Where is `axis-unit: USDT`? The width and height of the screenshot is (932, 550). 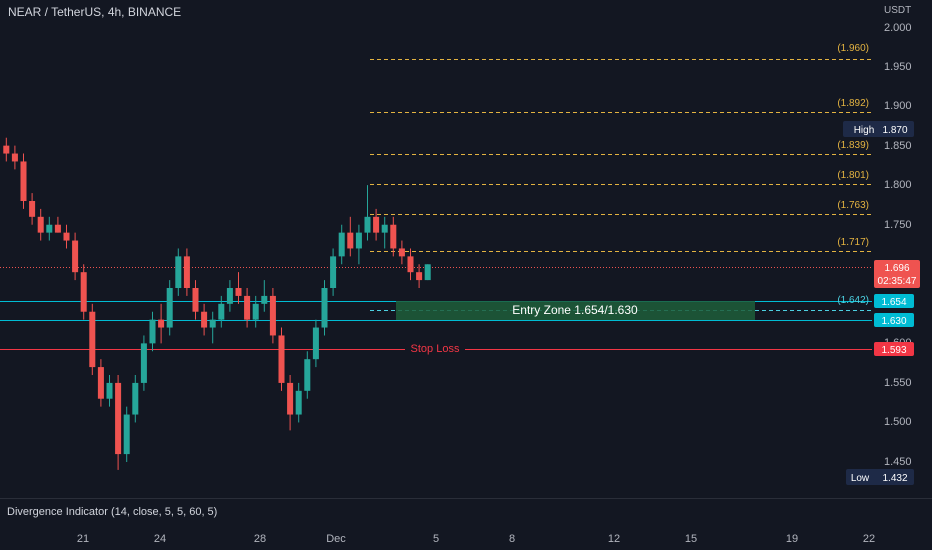
axis-unit: USDT is located at coordinates (898, 10).